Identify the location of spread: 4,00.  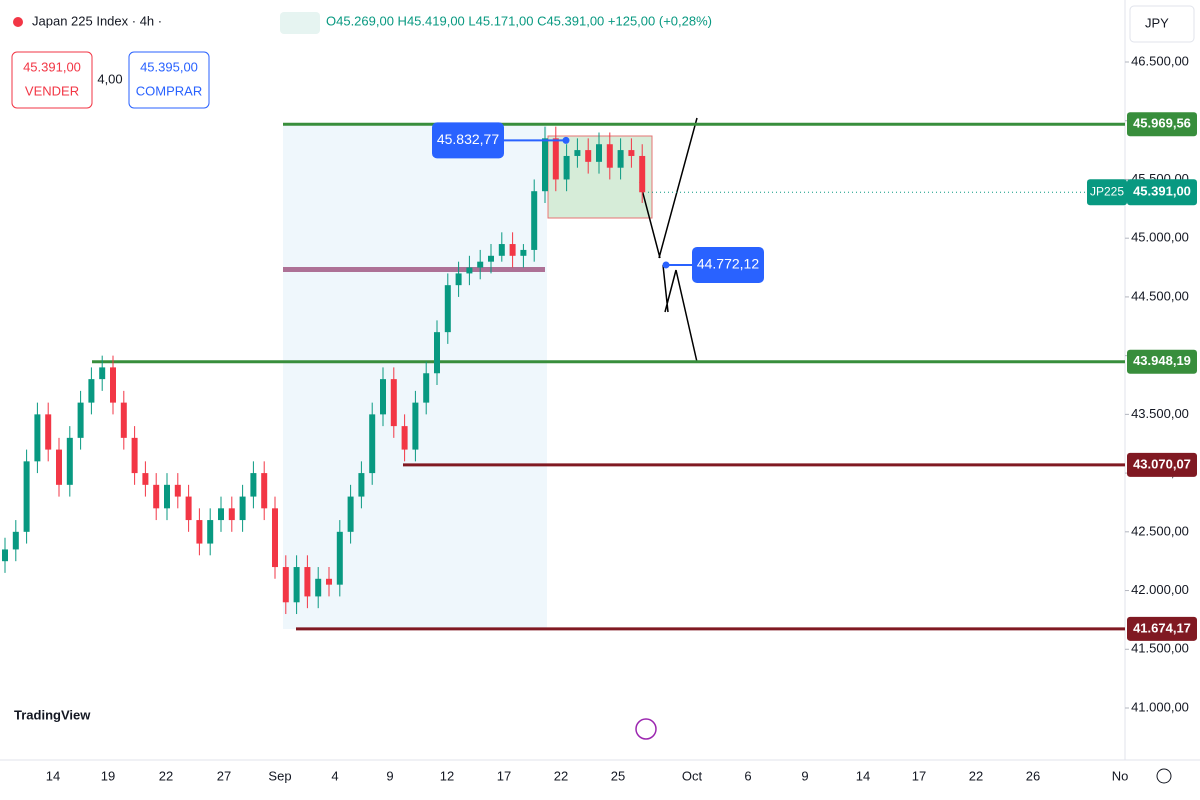
(109, 78).